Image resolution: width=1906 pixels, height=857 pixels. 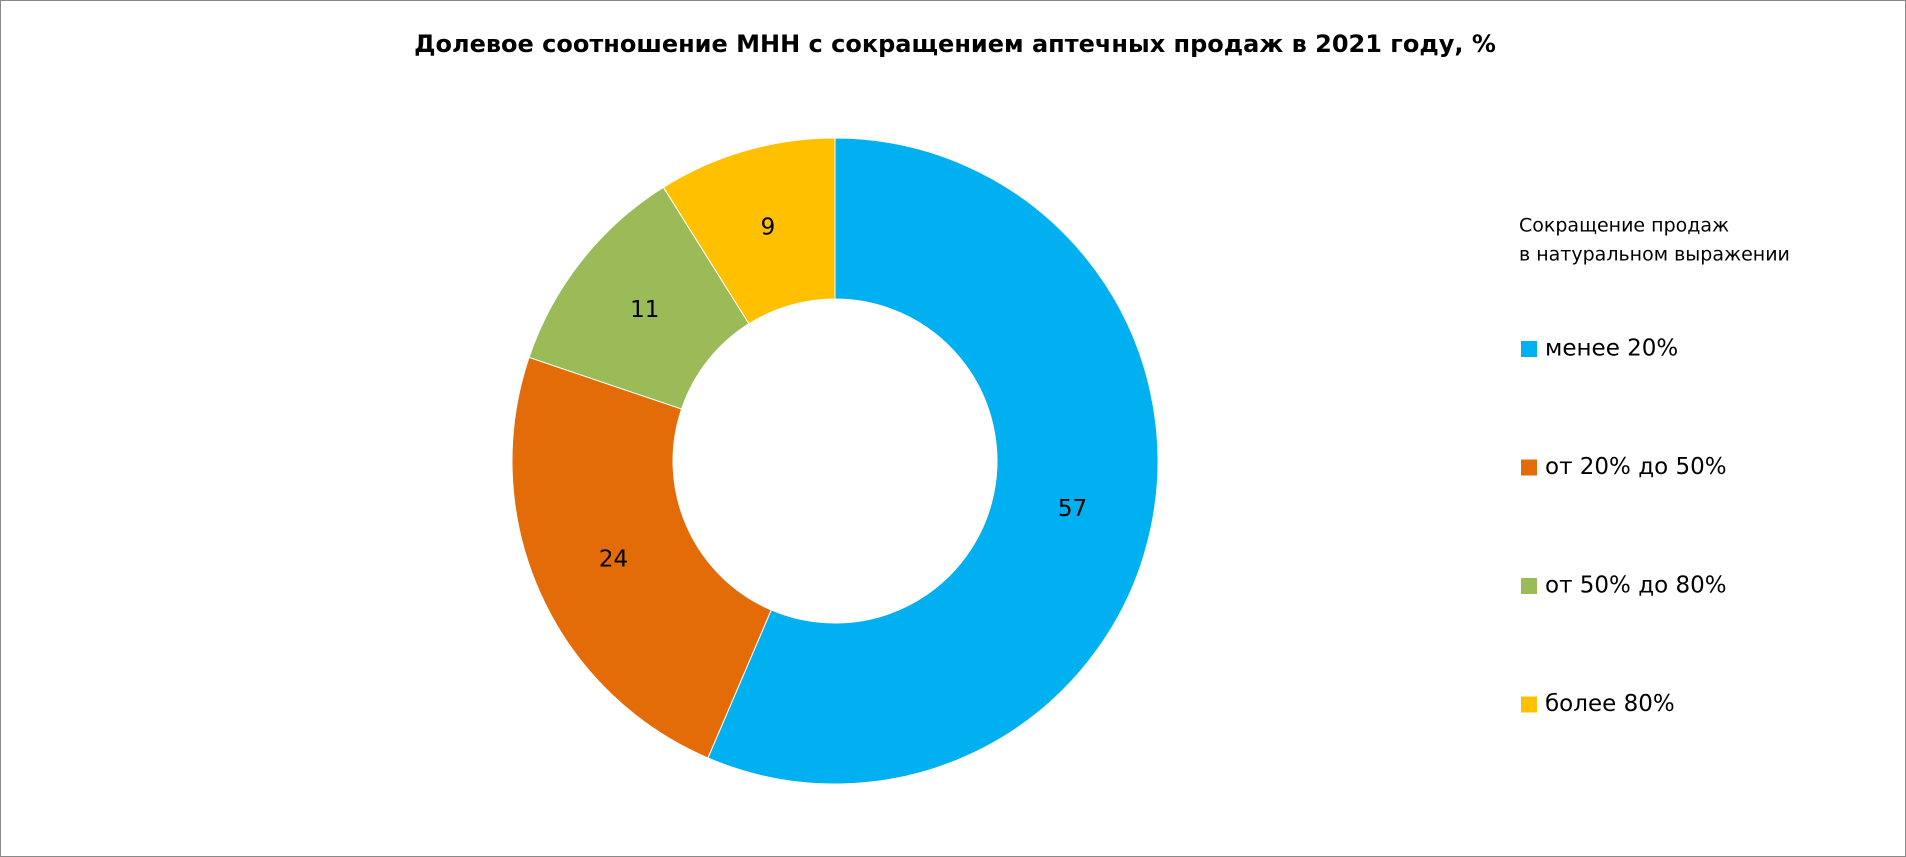 I want to click on data-label: 24, so click(x=613, y=559).